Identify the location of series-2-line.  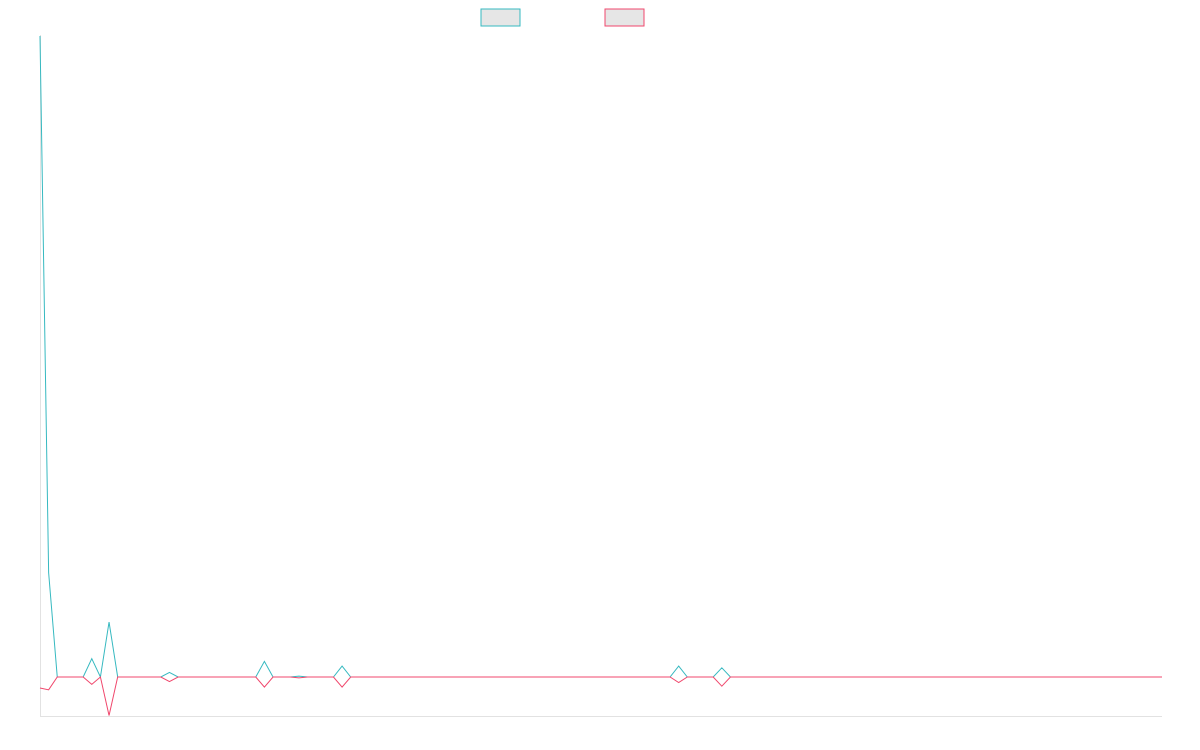
(600, 696).